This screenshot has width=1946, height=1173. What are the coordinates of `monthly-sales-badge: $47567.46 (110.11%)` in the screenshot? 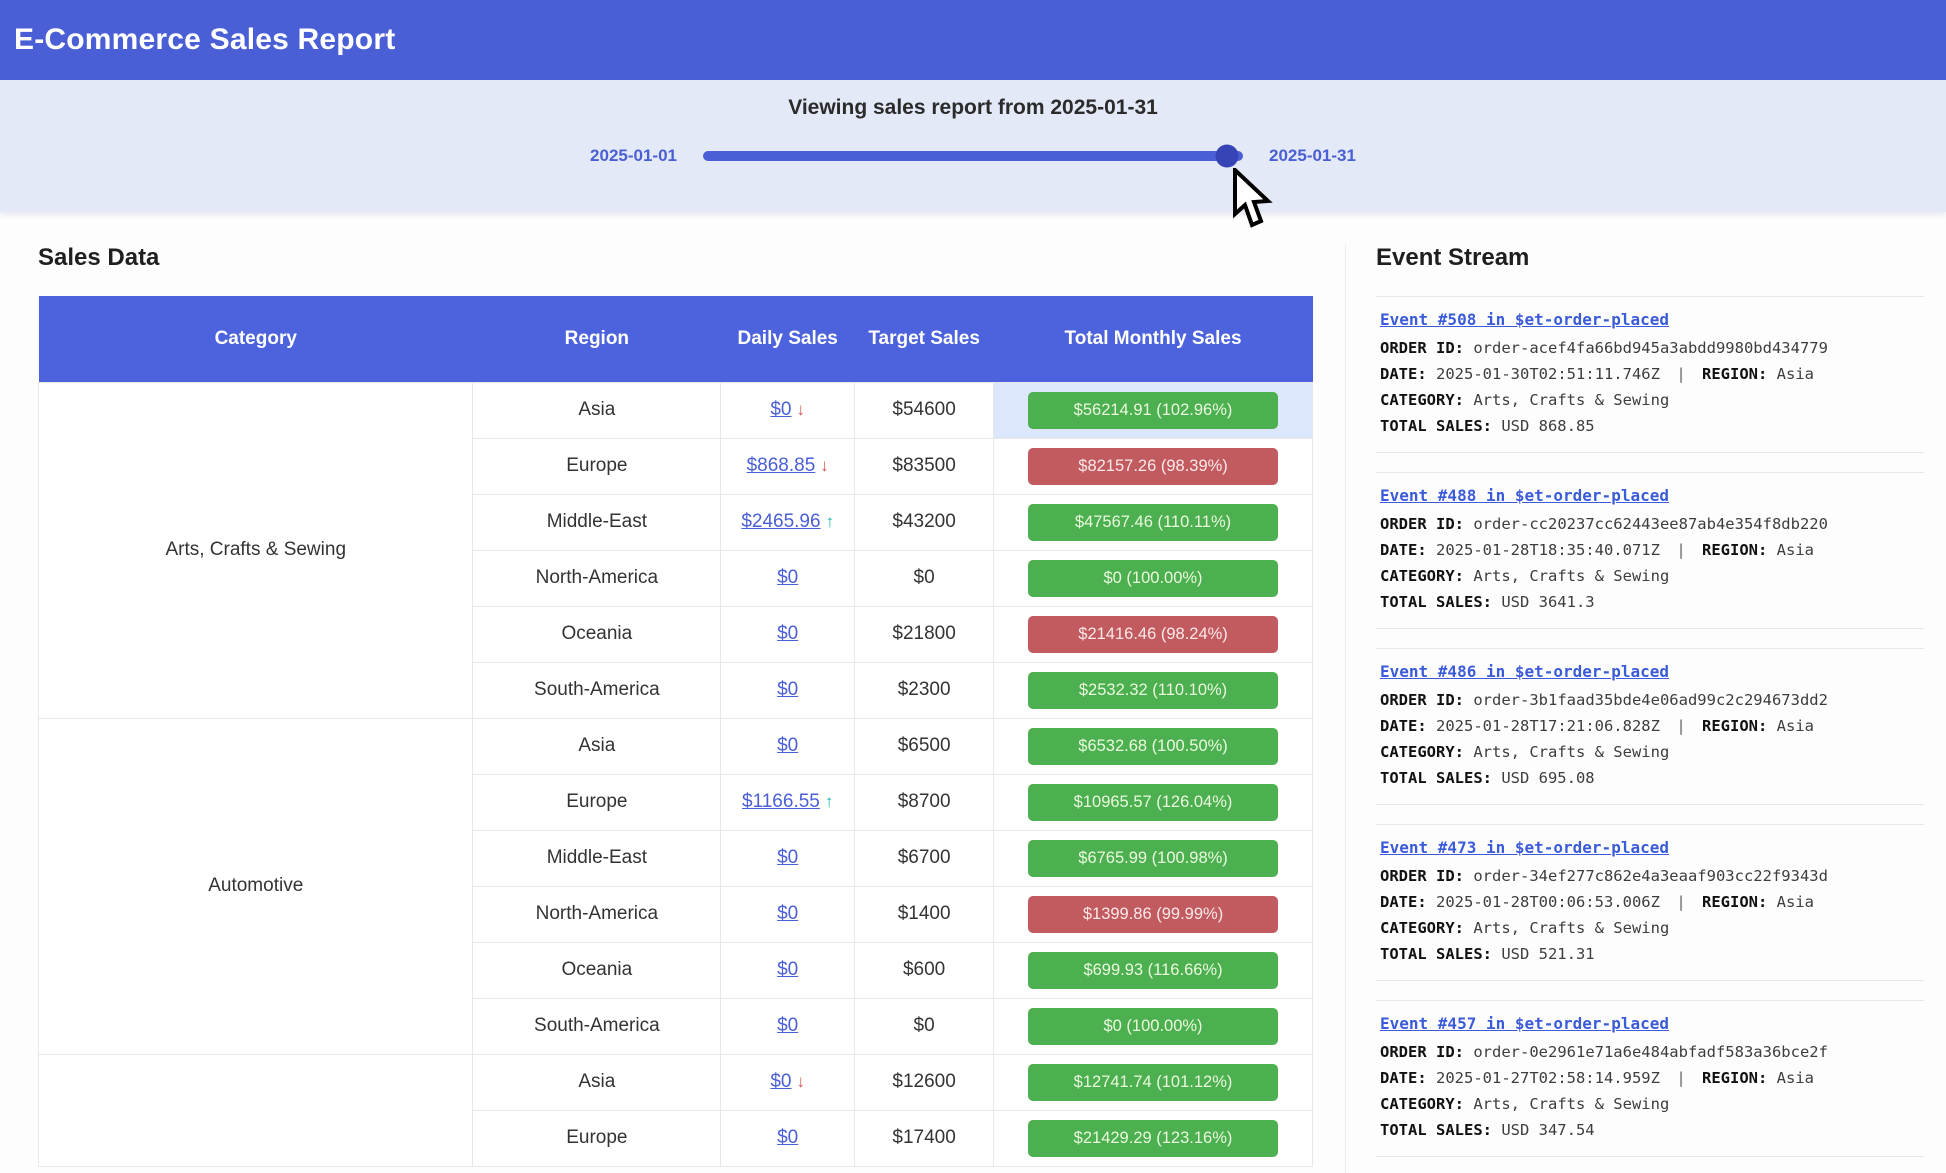 It's located at (1153, 522).